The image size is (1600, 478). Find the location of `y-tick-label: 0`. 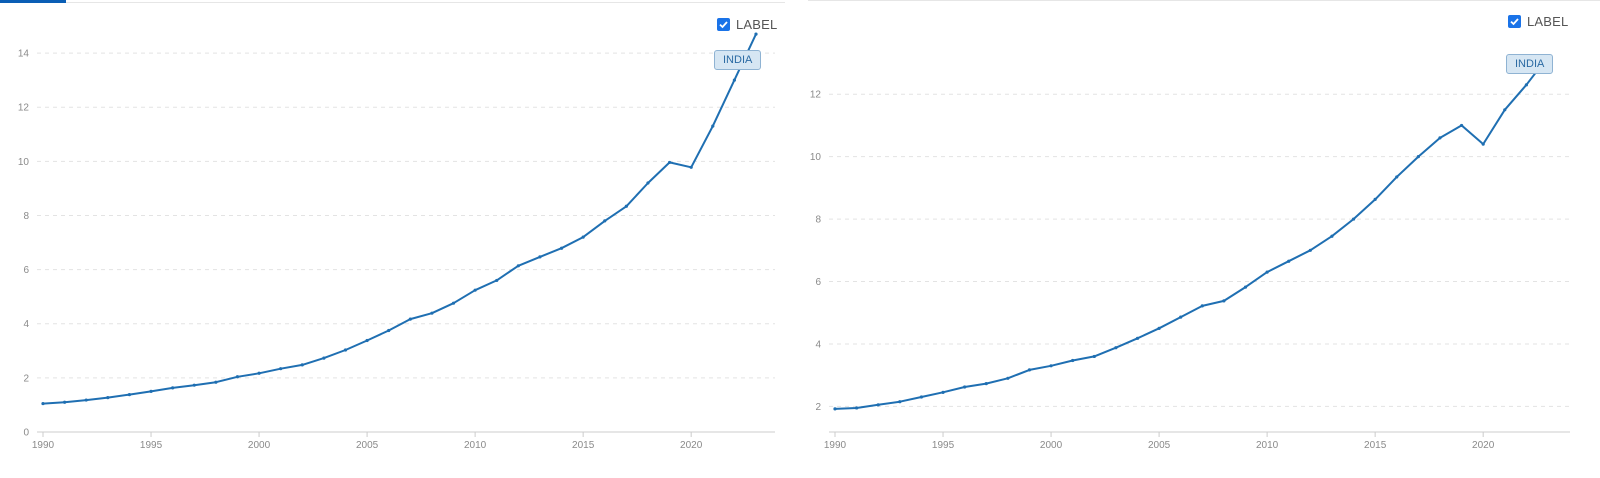

y-tick-label: 0 is located at coordinates (26, 433).